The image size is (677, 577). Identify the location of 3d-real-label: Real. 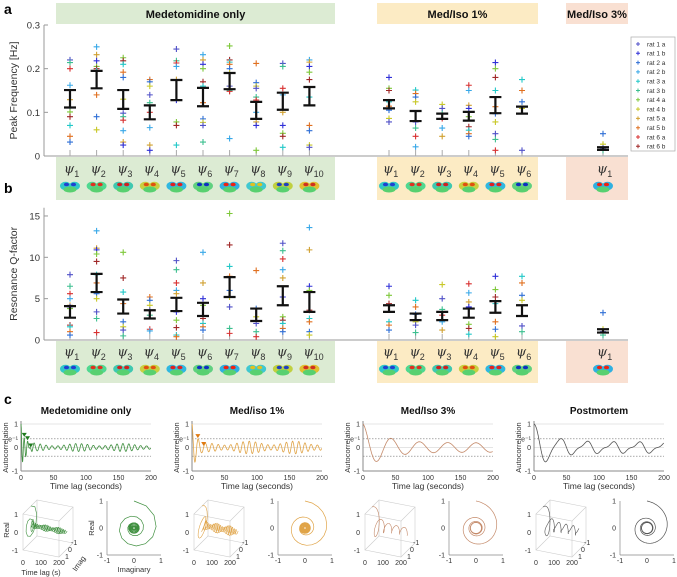
(6, 530).